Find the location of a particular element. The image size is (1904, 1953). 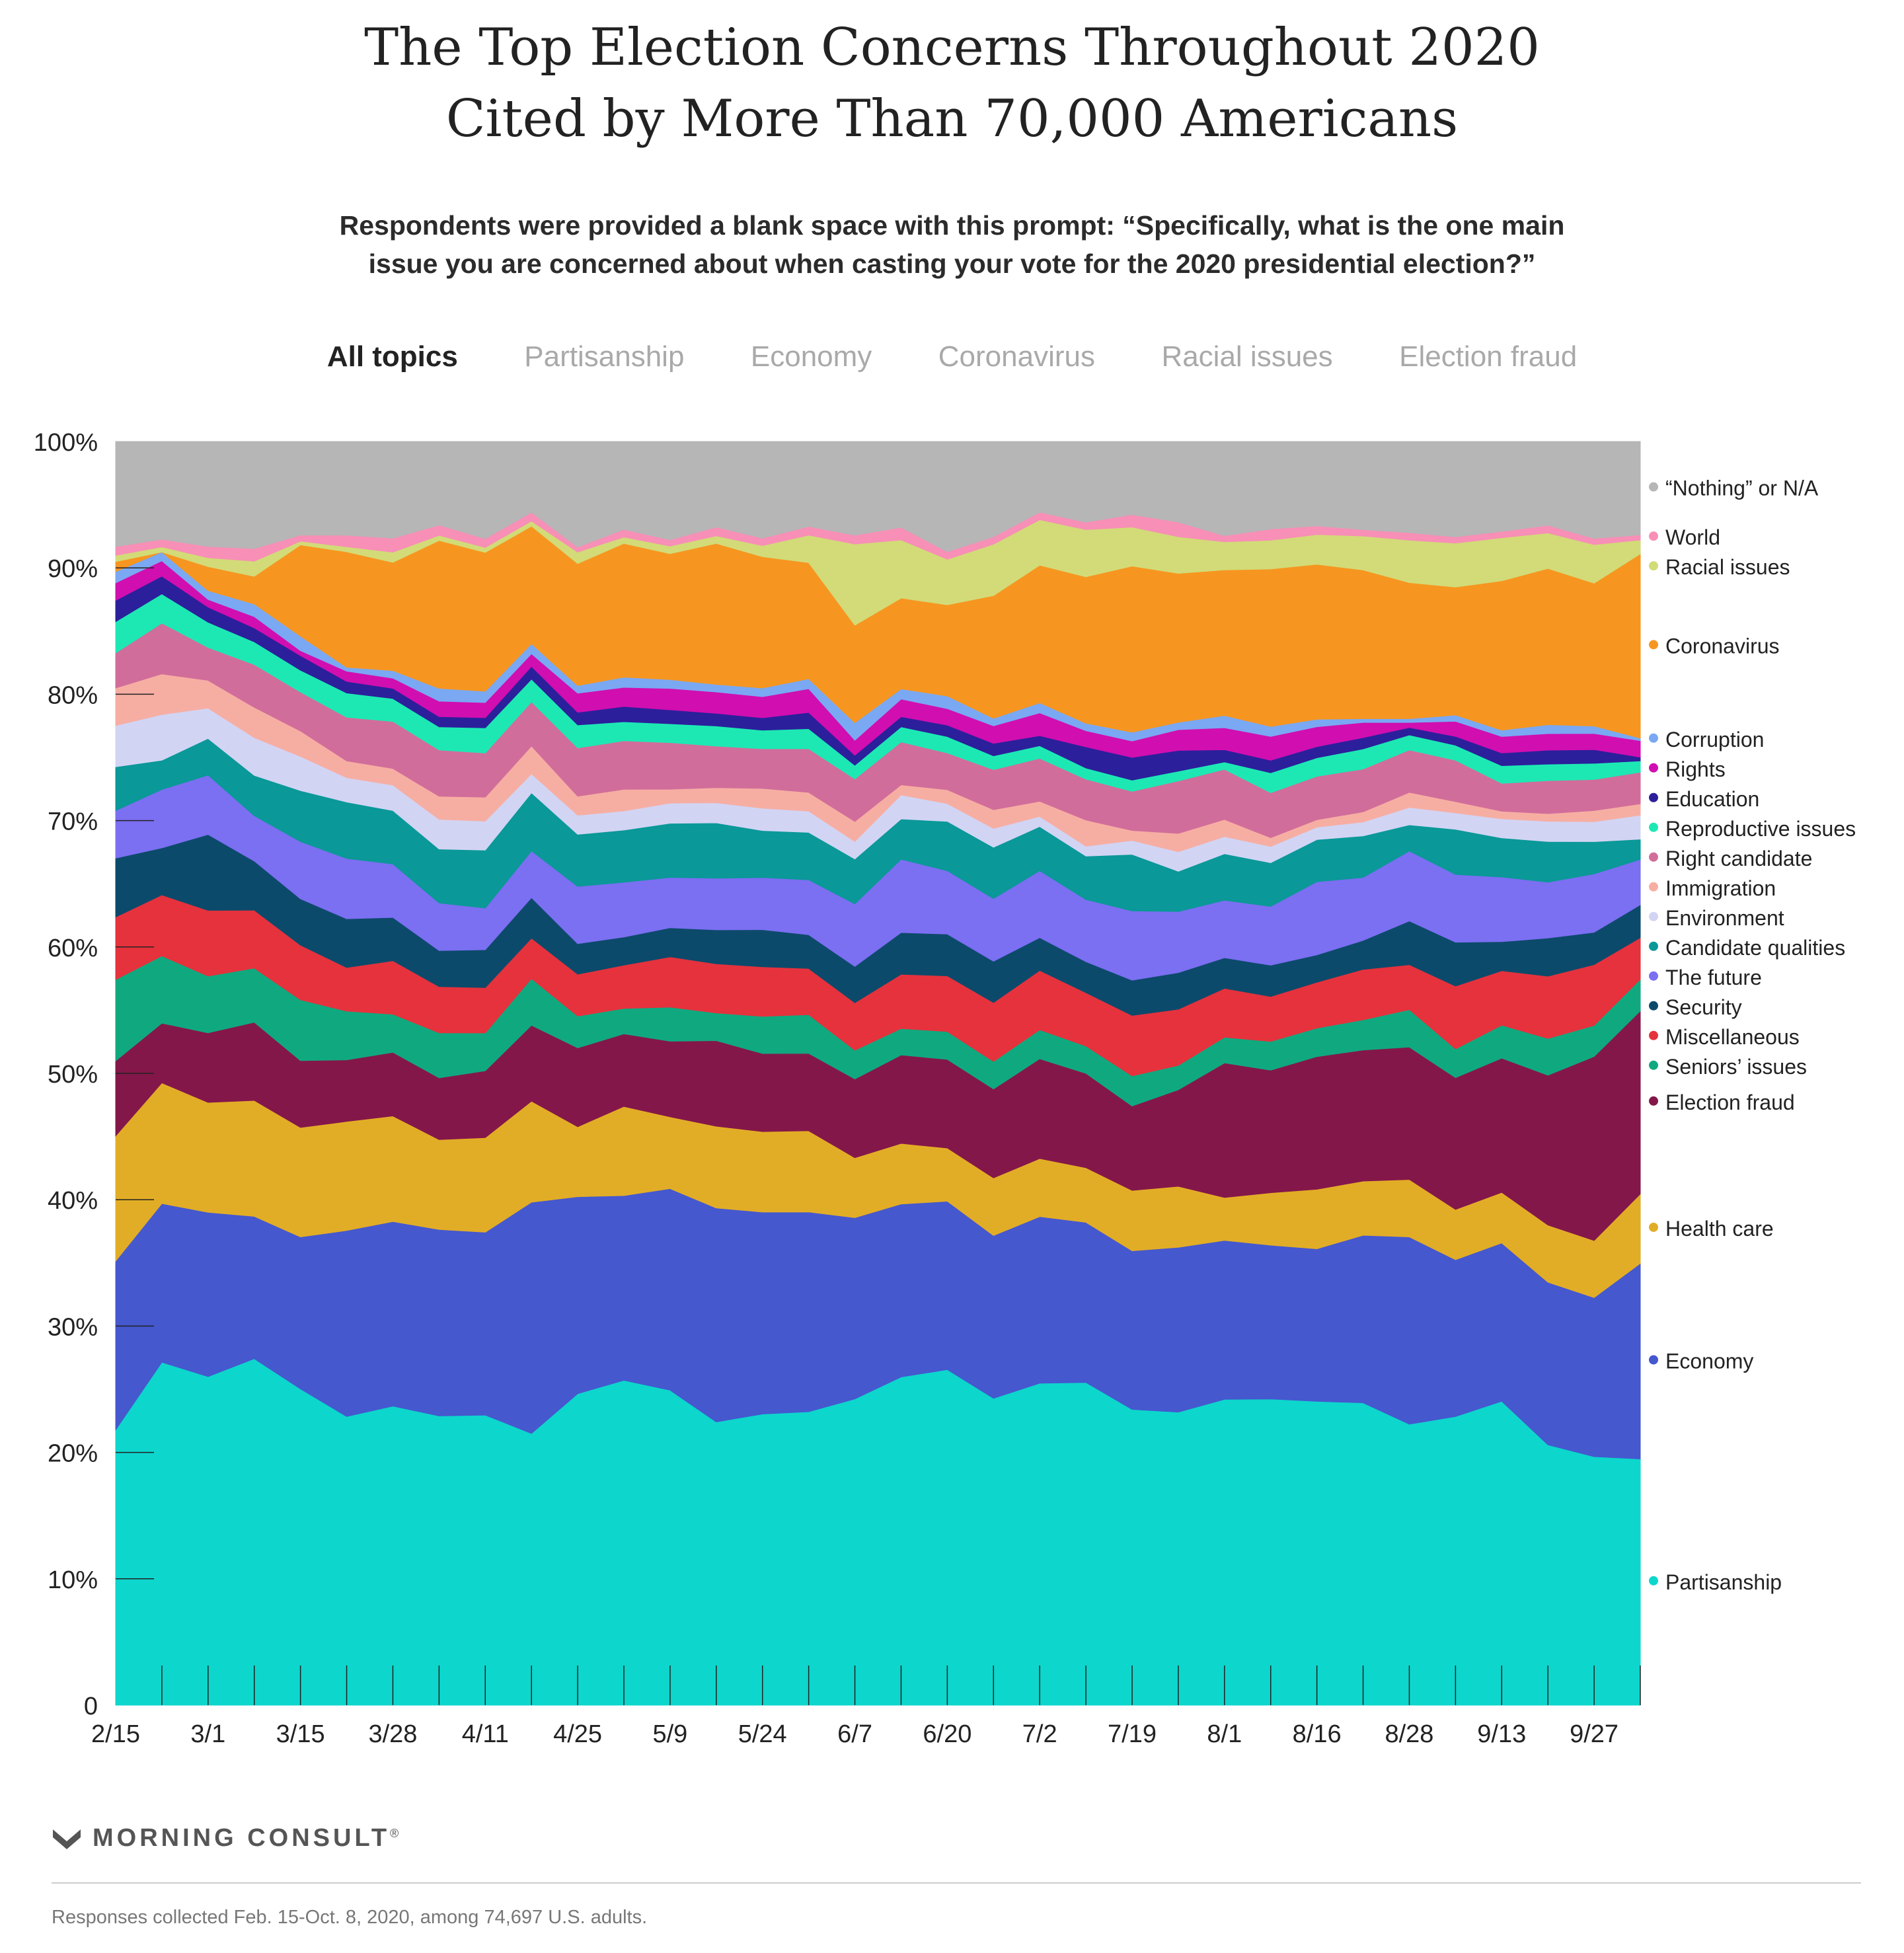

x-tick-label: 8/1 is located at coordinates (1224, 1734).